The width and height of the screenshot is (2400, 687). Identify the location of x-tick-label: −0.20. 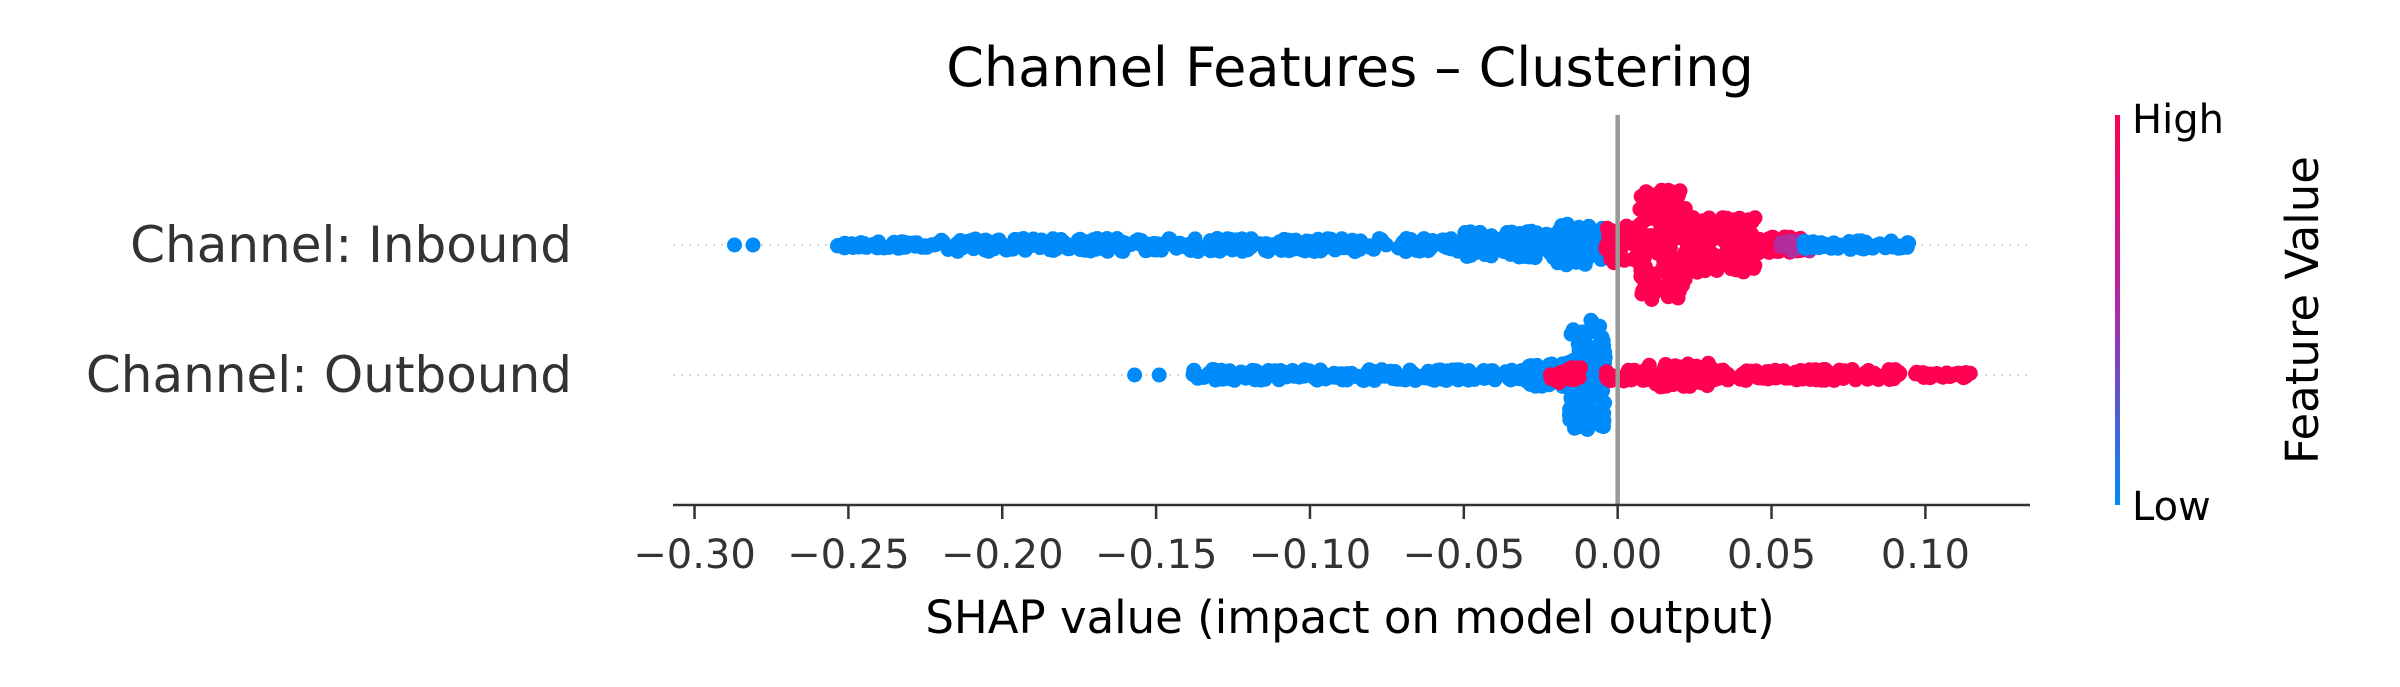
(1002, 555).